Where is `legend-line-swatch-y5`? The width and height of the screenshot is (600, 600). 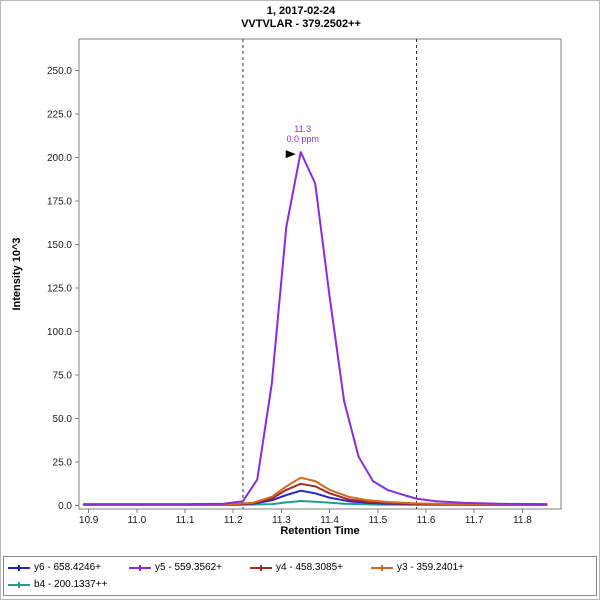 legend-line-swatch-y5 is located at coordinates (140, 567).